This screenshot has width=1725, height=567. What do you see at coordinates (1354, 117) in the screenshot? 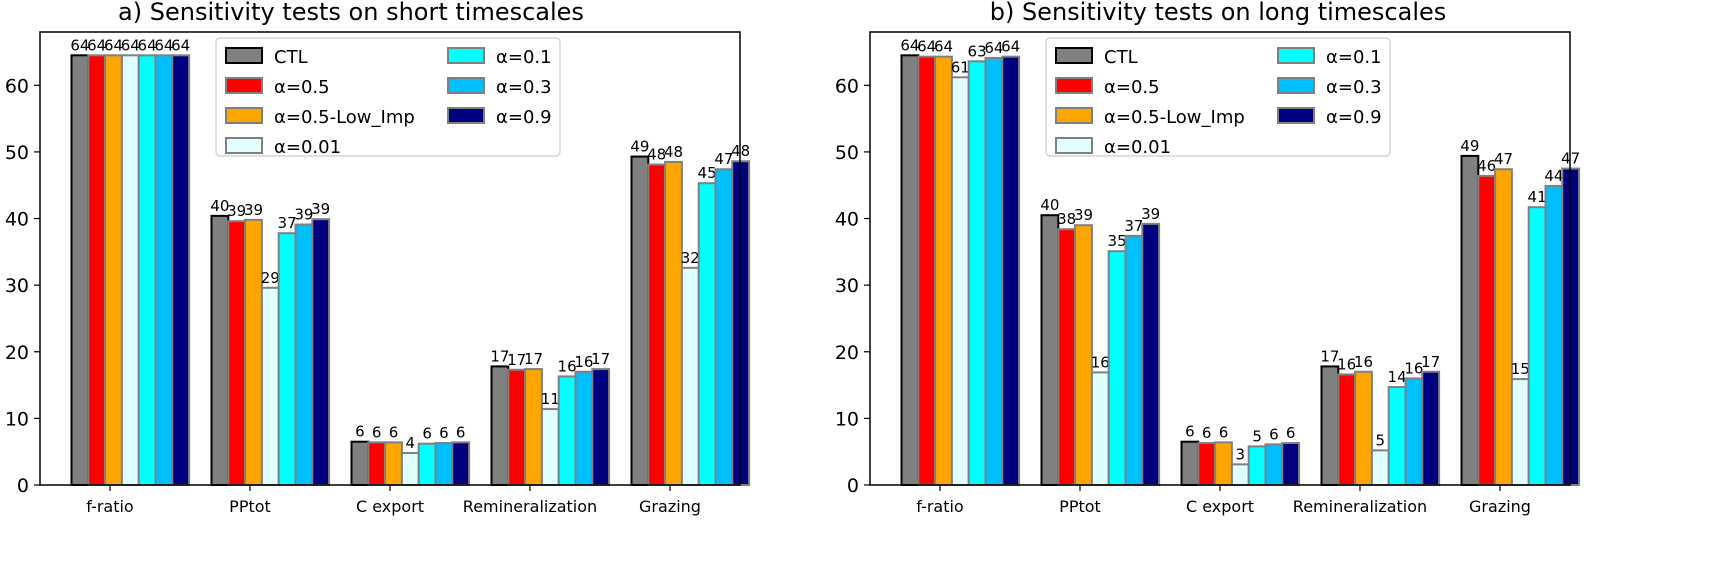
I see `legend-label: α=0.9` at bounding box center [1354, 117].